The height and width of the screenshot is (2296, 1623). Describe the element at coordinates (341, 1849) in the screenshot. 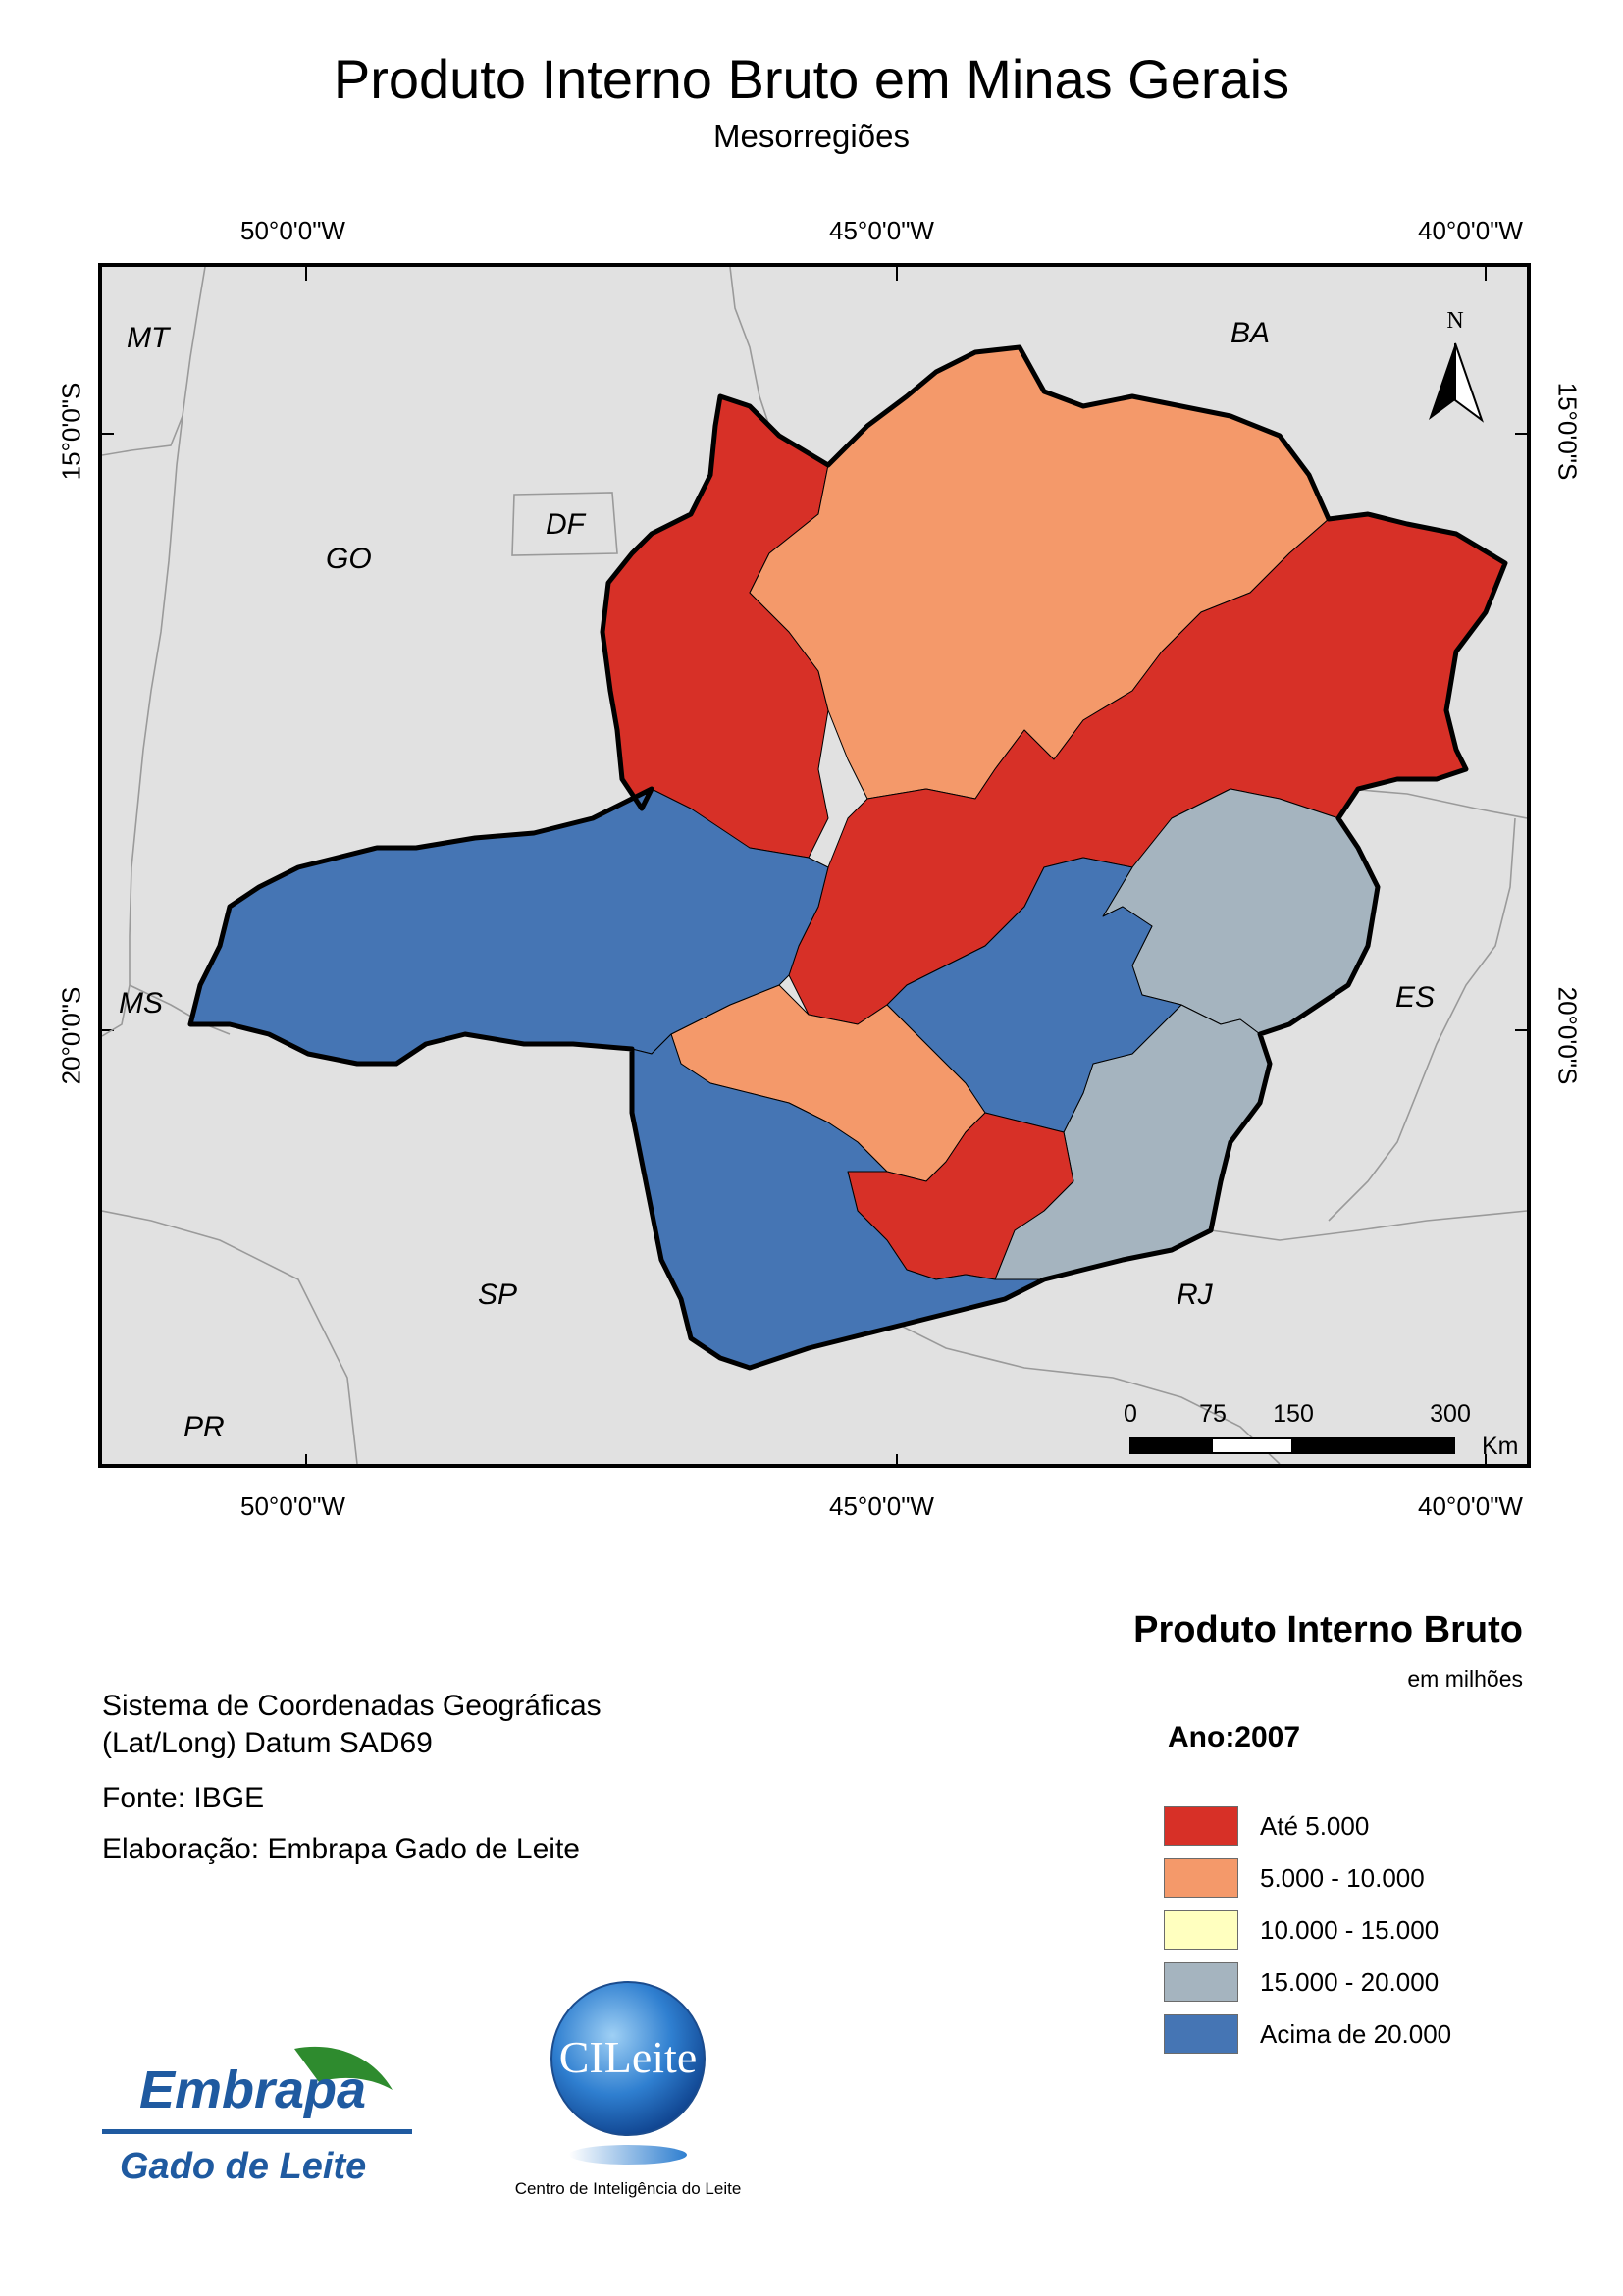

I see `authorship-text: Elaboração: Embrapa Gado de Leite` at that location.